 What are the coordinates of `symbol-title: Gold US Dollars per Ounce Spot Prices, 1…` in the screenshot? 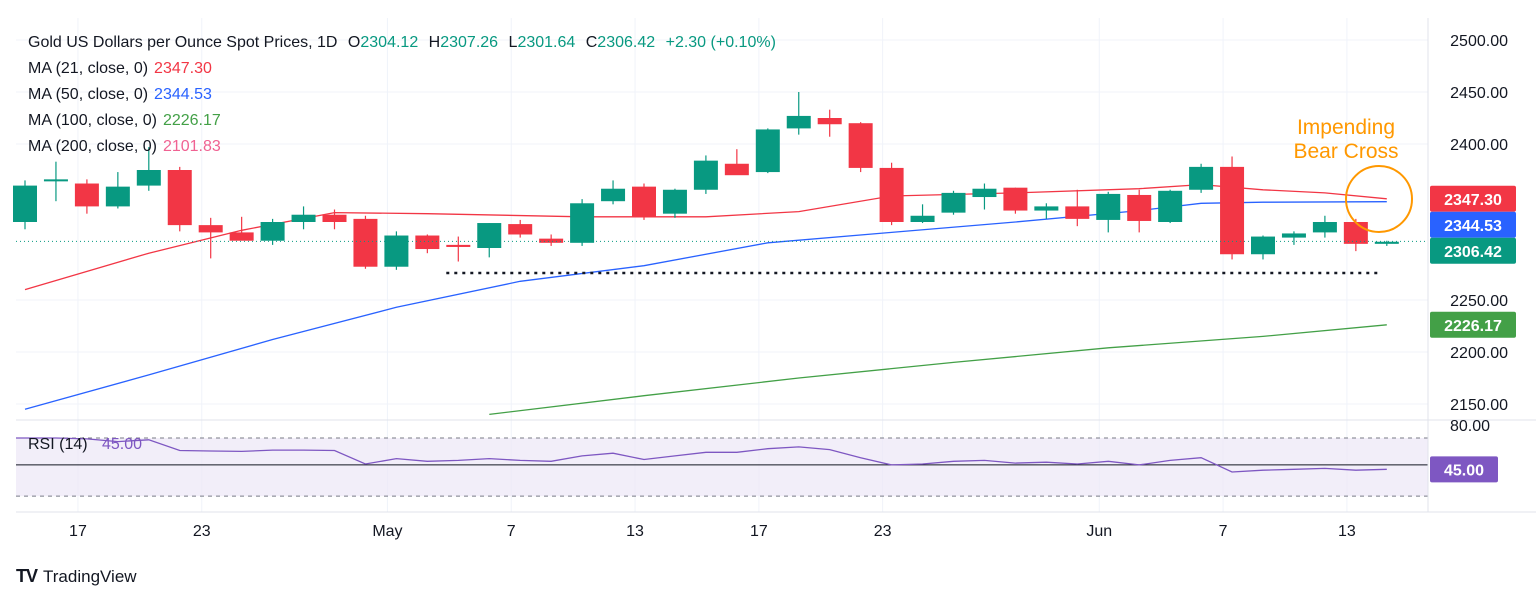 It's located at (183, 42).